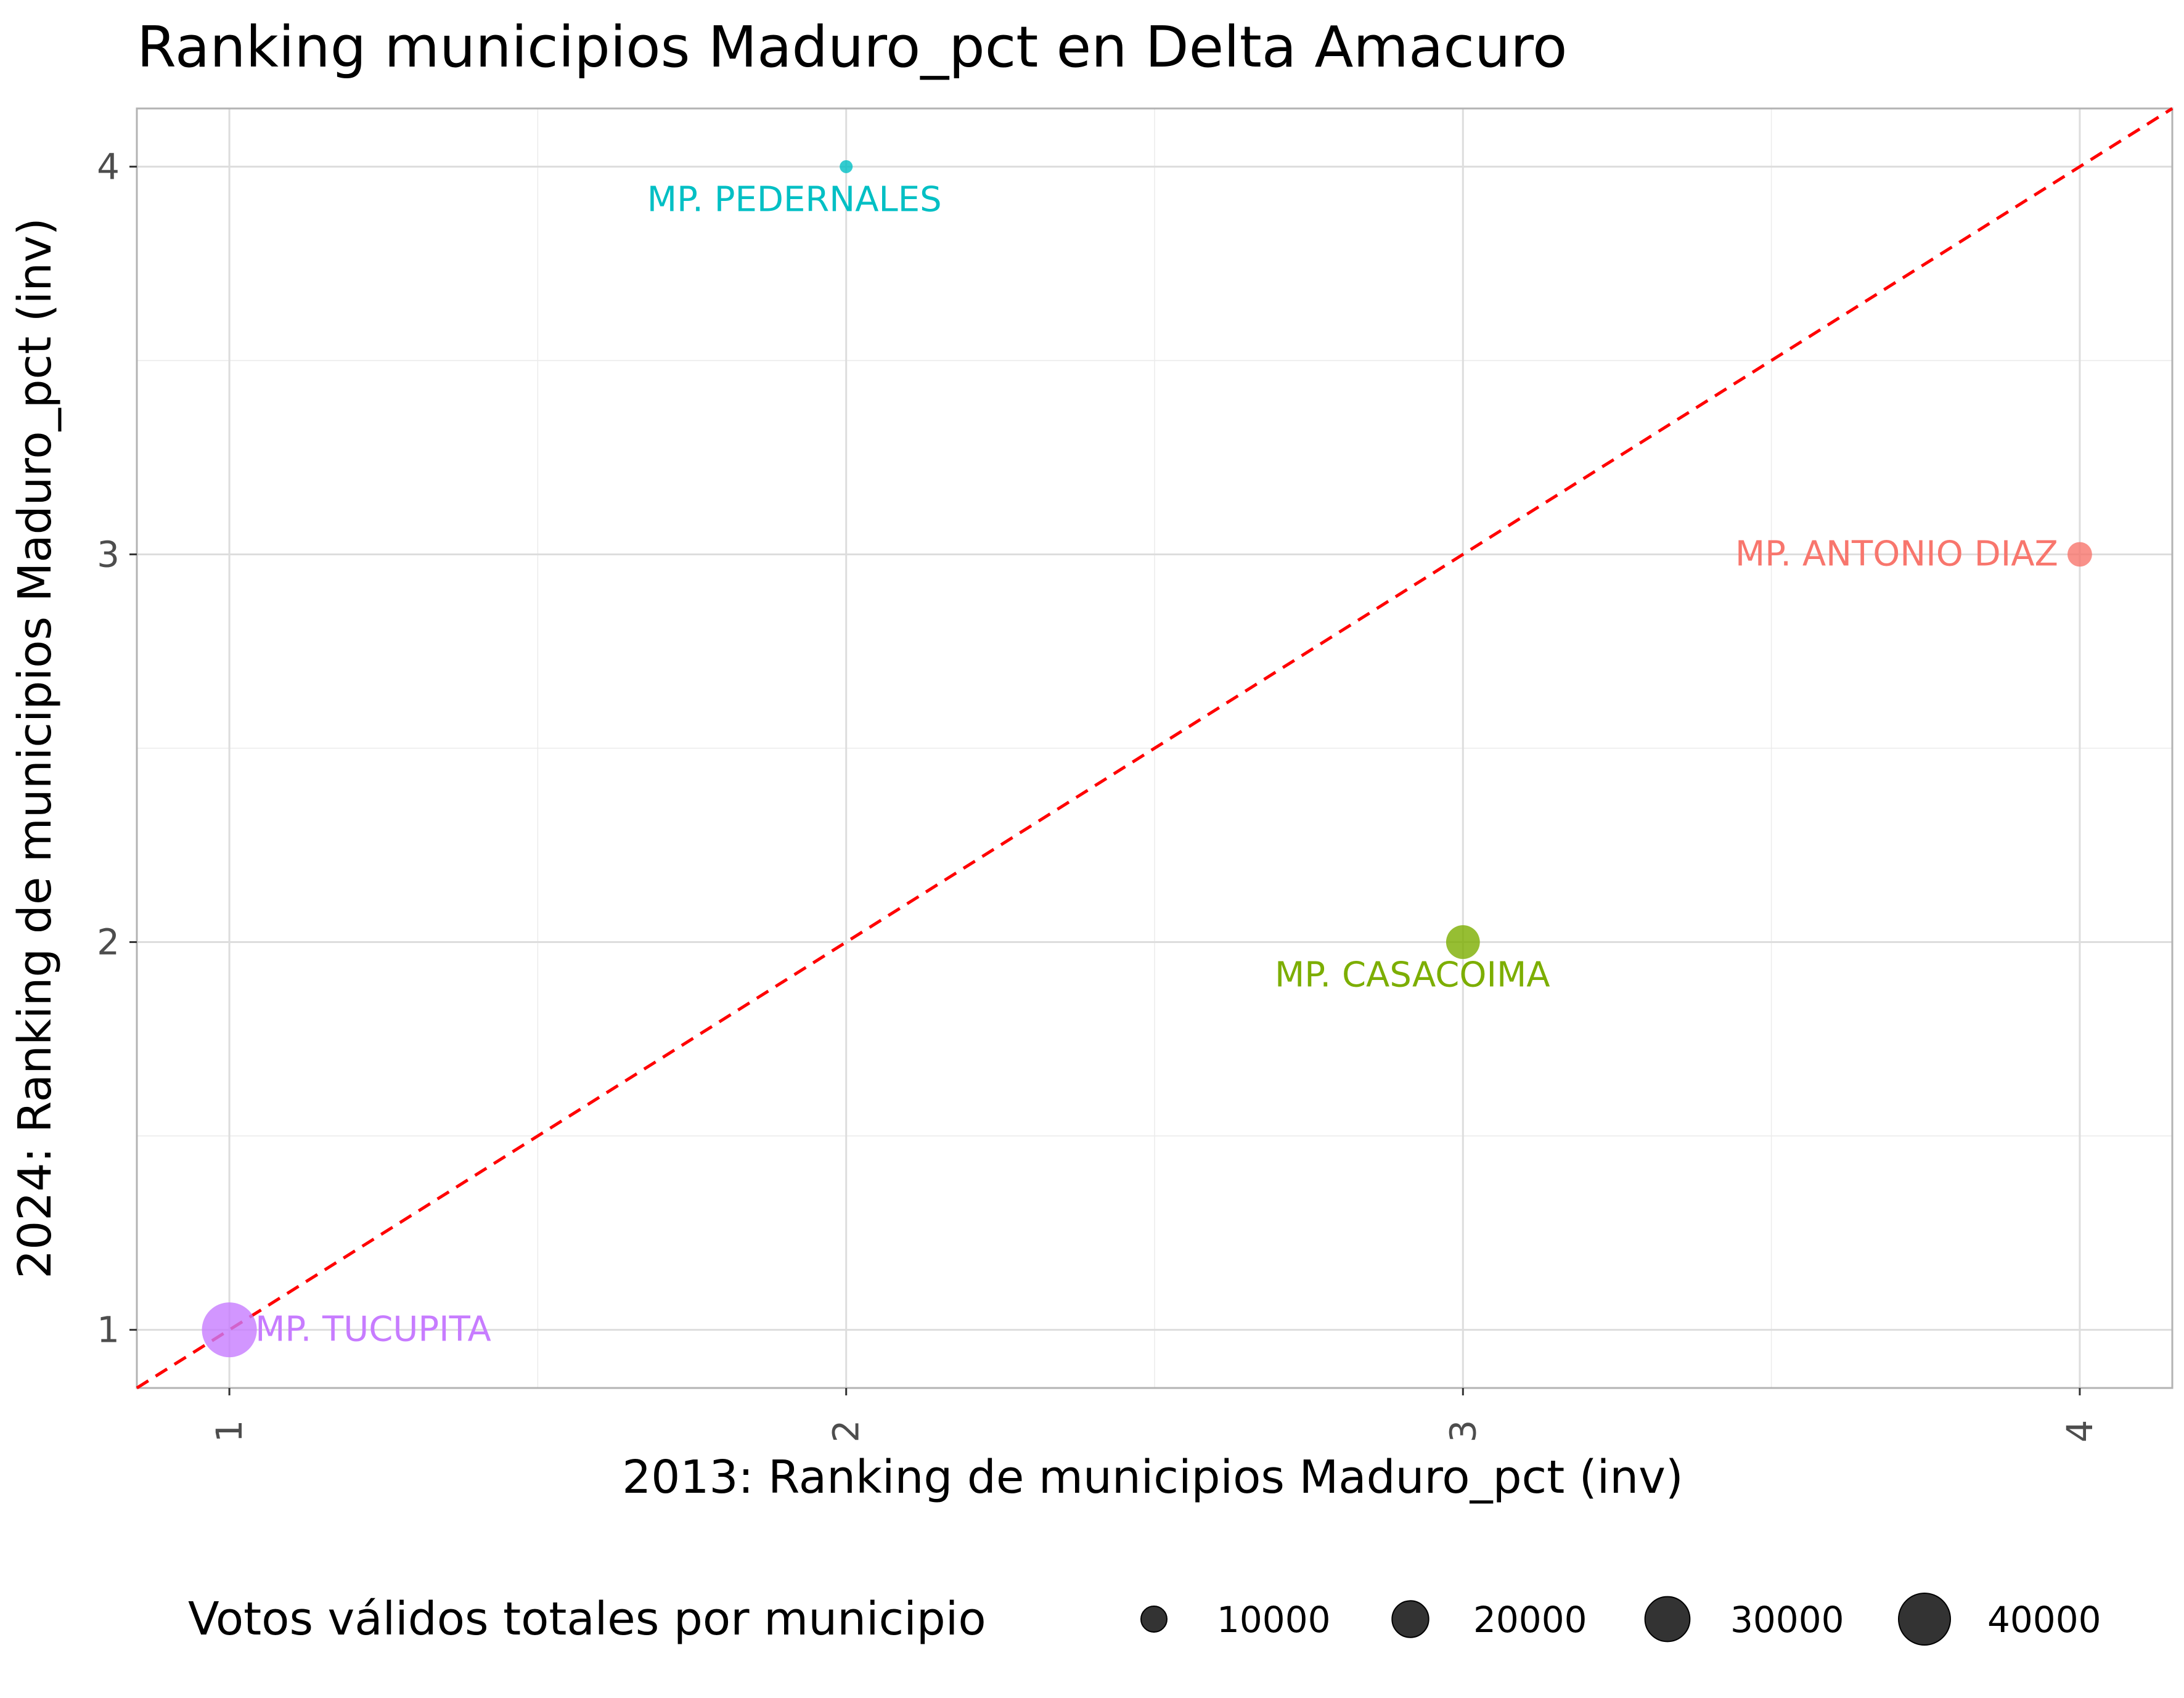 Image resolution: width=2184 pixels, height=1698 pixels. Describe the element at coordinates (1896, 554) in the screenshot. I see `data-point-label: MP. ANTONIO DIAZ` at that location.